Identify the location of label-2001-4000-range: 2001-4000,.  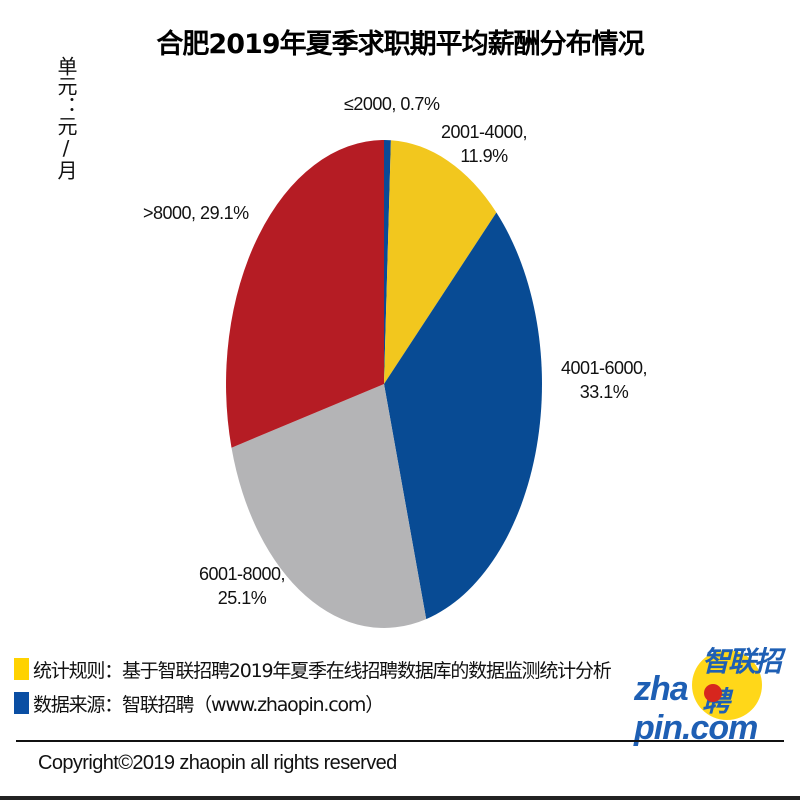
(484, 132).